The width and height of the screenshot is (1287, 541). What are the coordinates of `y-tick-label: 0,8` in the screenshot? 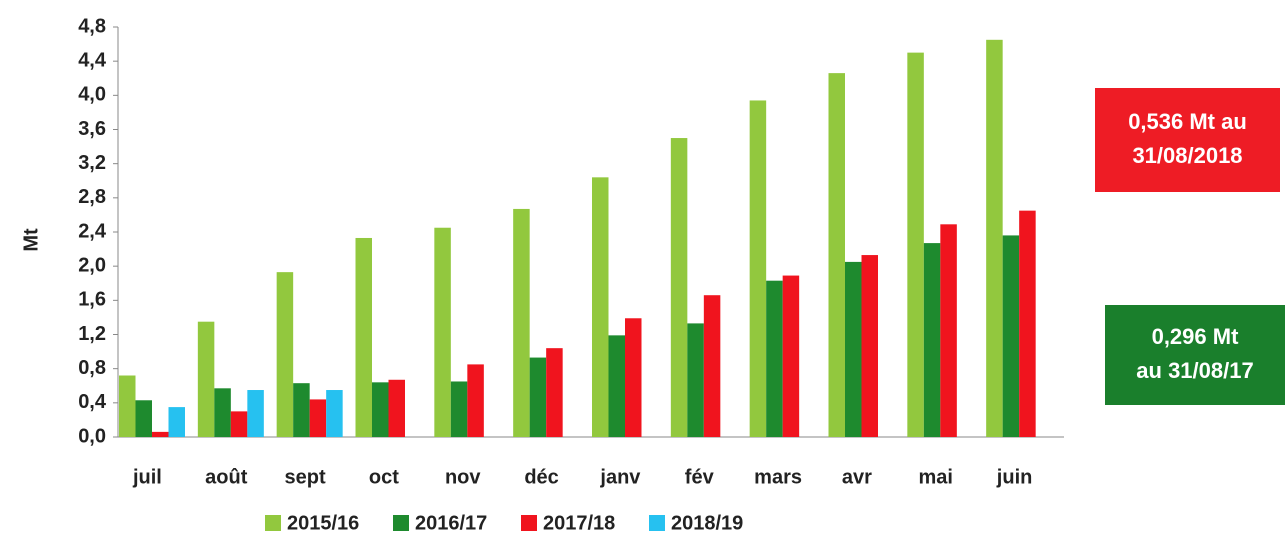 It's located at (92, 368).